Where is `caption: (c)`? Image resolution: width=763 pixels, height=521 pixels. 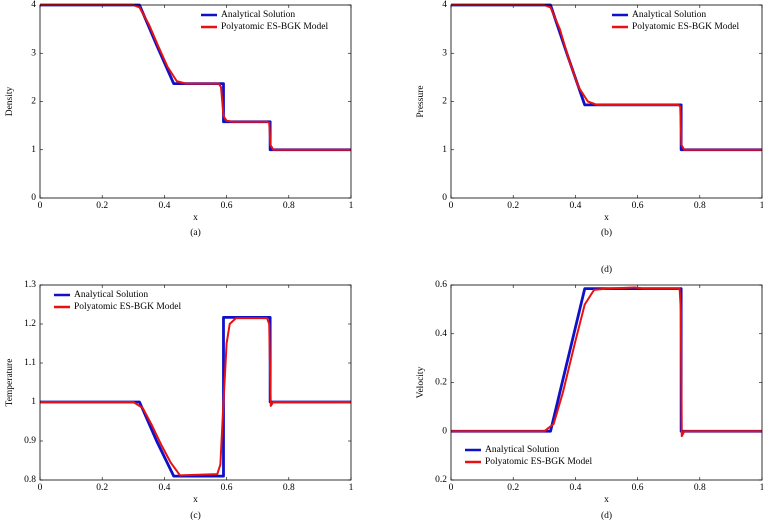
caption: (c) is located at coordinates (195, 515).